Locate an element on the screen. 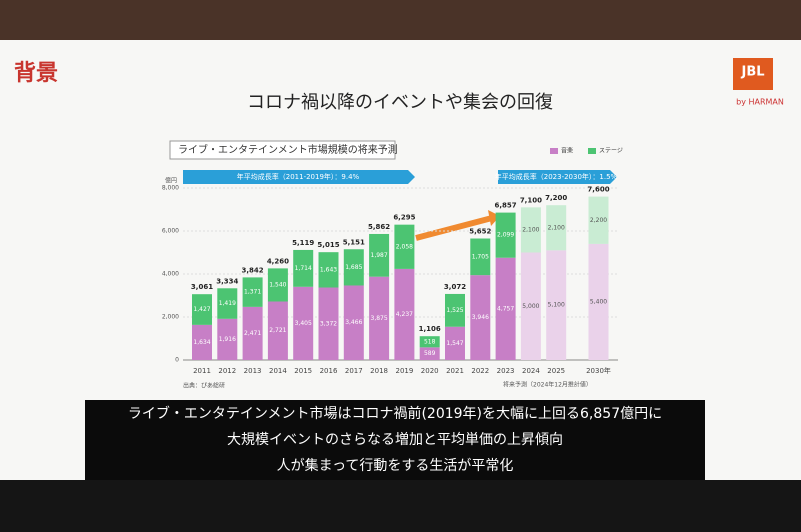 This screenshot has height=532, width=801. caption: 大規模イベントのさらなる増加と平均単価の上昇傾向 is located at coordinates (395, 440).